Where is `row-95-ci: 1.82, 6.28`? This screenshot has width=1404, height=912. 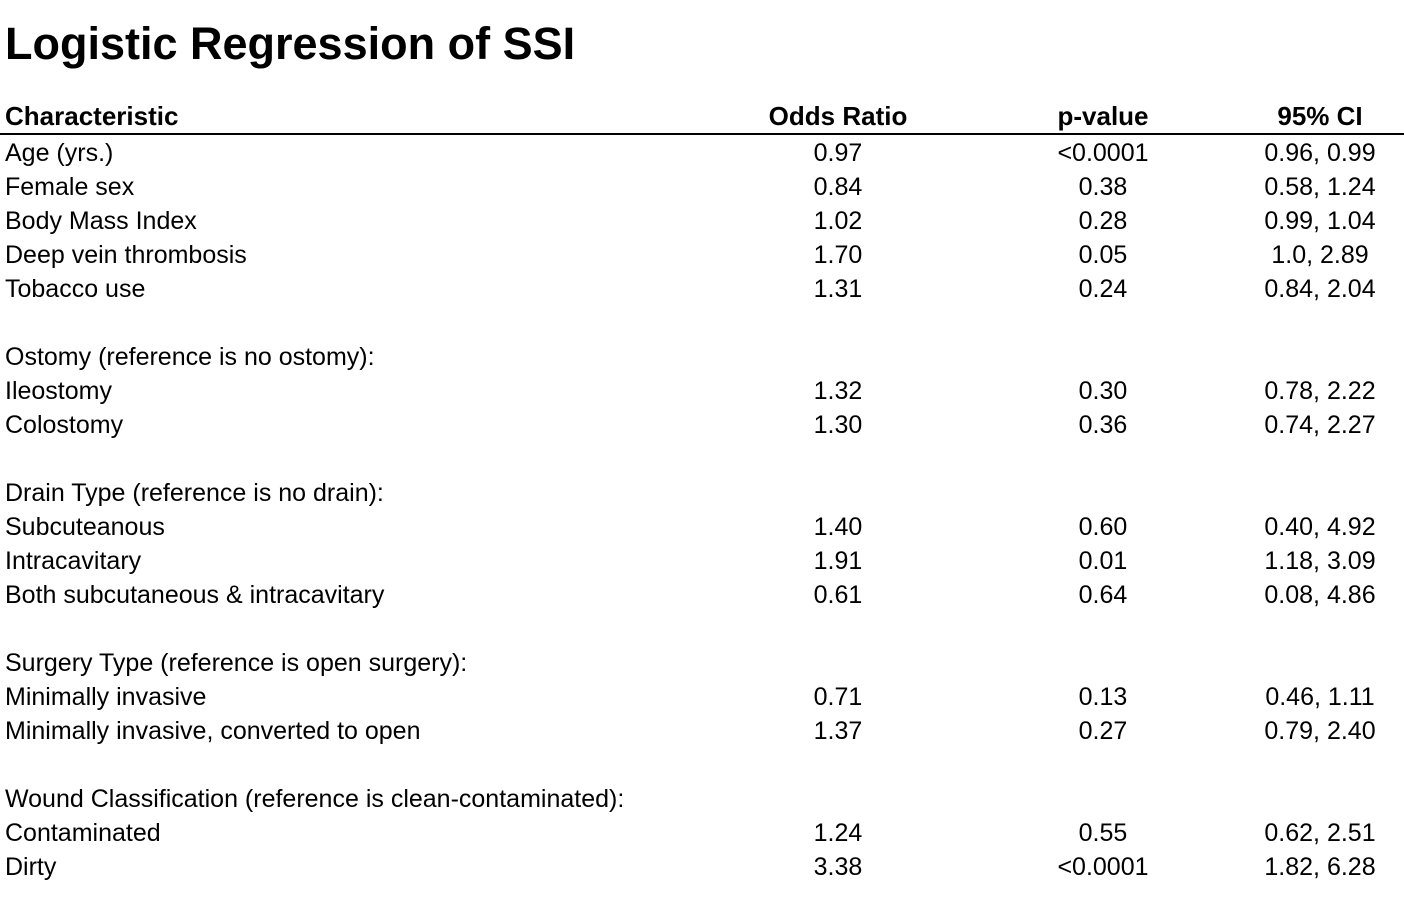 row-95-ci: 1.82, 6.28 is located at coordinates (1320, 867).